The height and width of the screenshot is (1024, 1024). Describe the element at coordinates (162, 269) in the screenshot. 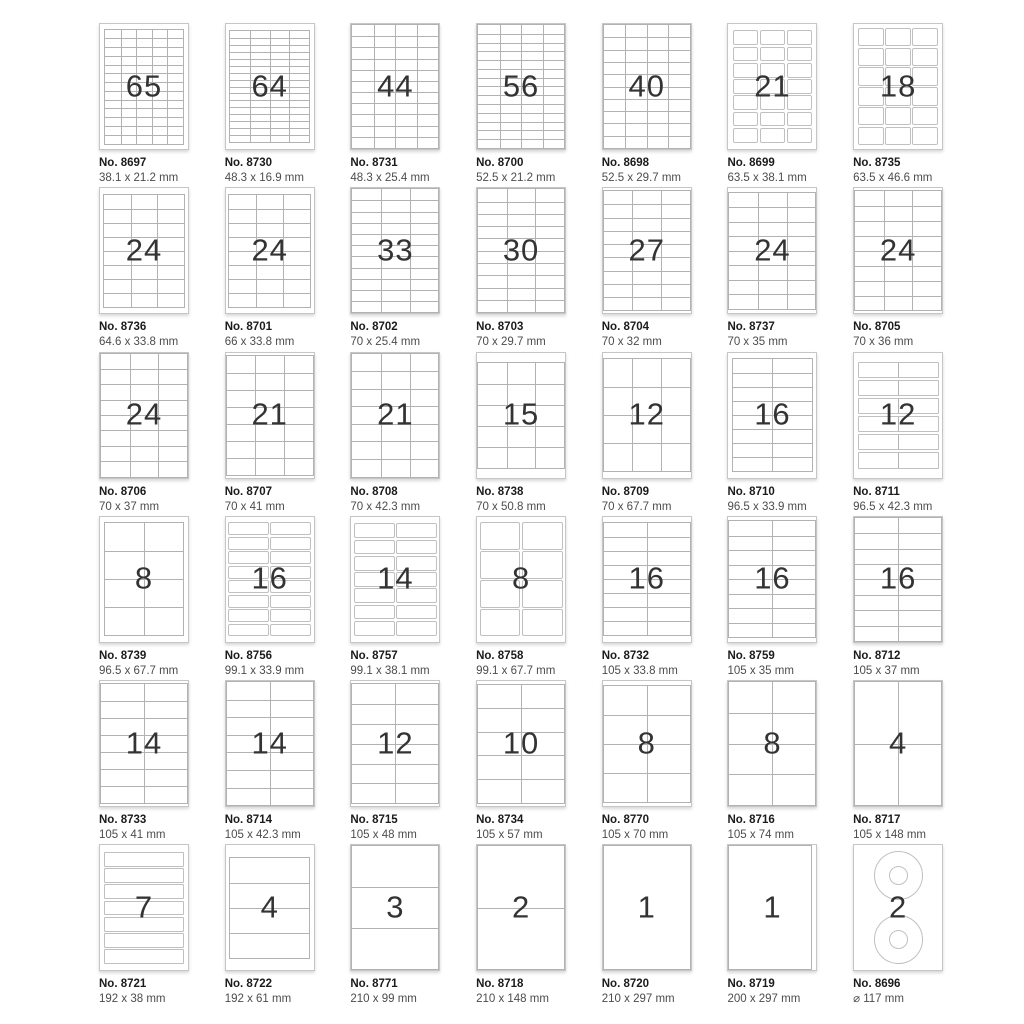

I see `product-card: 24 No. 8736 64.6 x 33.8 mm` at that location.